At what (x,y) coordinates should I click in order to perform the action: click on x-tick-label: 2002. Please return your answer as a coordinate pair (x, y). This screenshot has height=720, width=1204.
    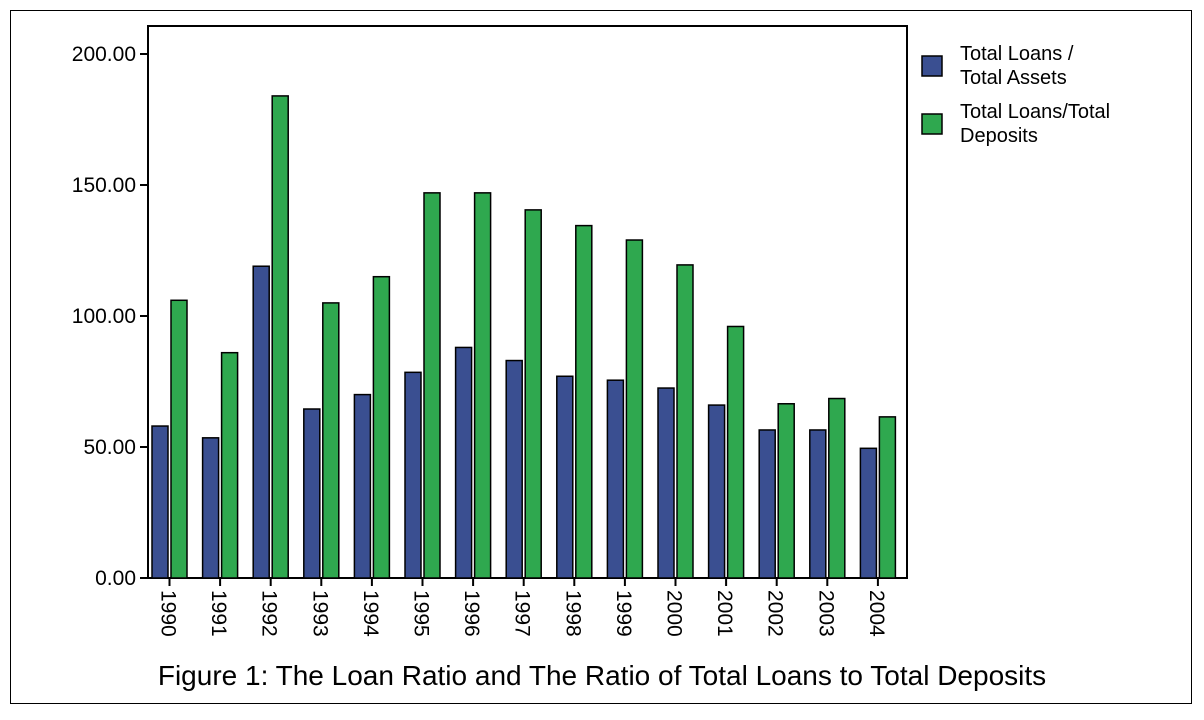
    Looking at the image, I should click on (775, 613).